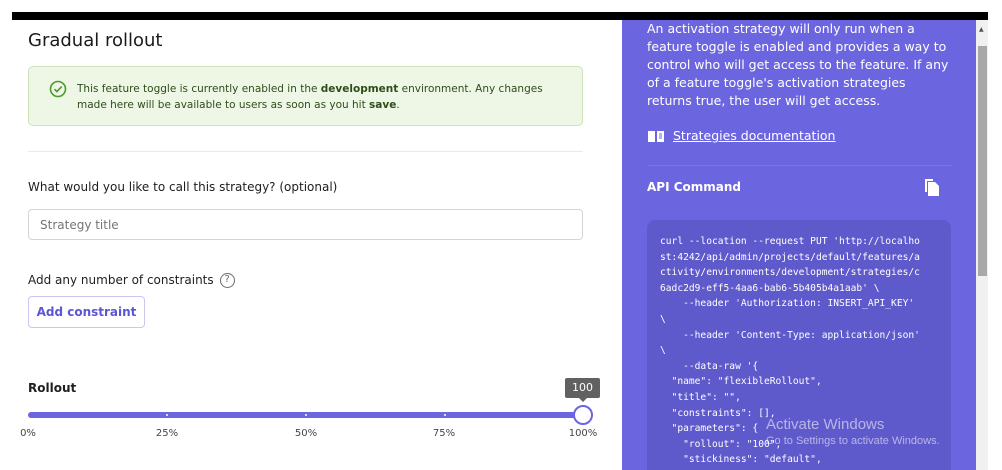 This screenshot has height=470, width=1002. I want to click on tick-label: 100%, so click(583, 433).